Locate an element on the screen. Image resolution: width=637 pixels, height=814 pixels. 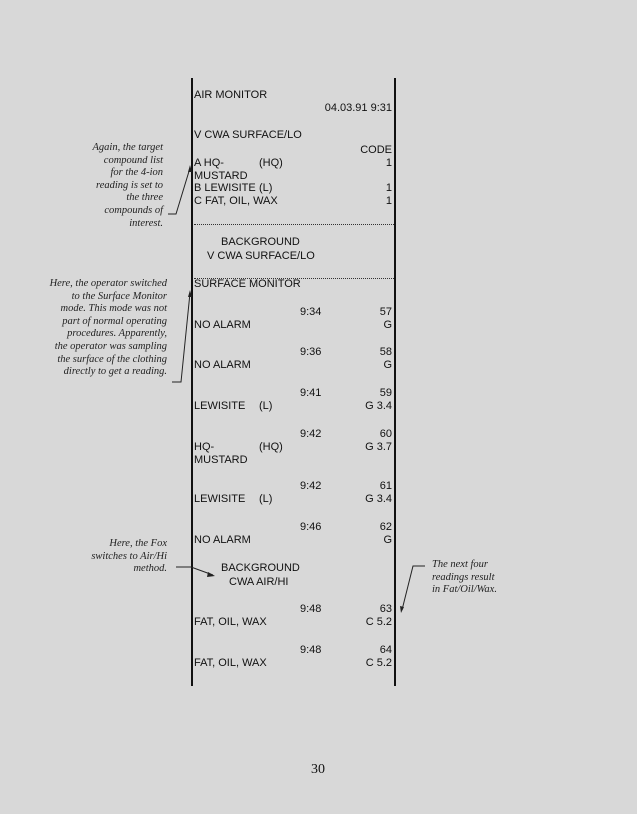
compound-c-code: 1 is located at coordinates (388, 201).